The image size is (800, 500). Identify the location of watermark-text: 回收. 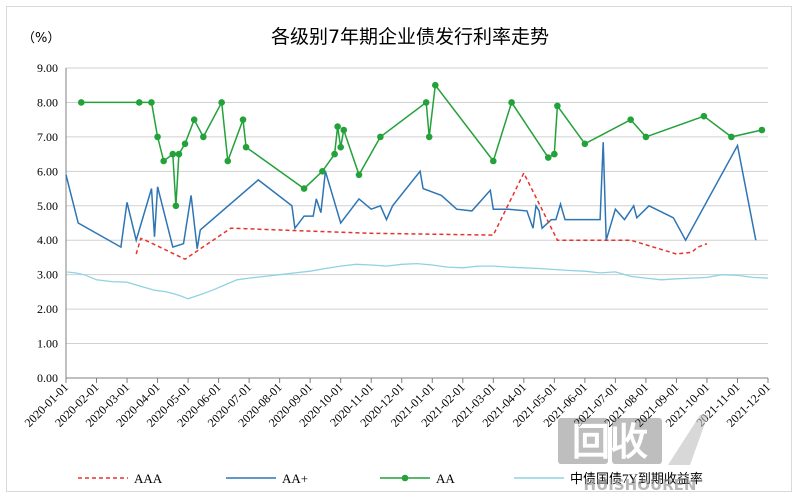
(610, 442).